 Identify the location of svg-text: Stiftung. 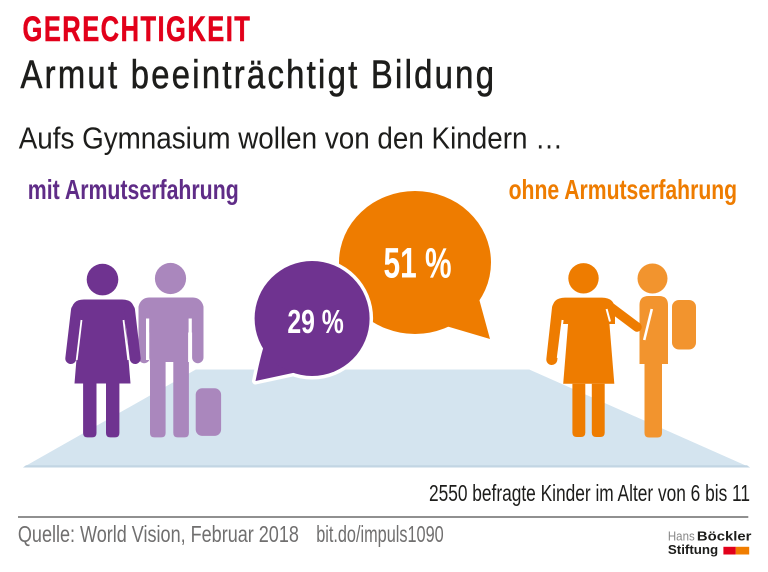
(693, 550).